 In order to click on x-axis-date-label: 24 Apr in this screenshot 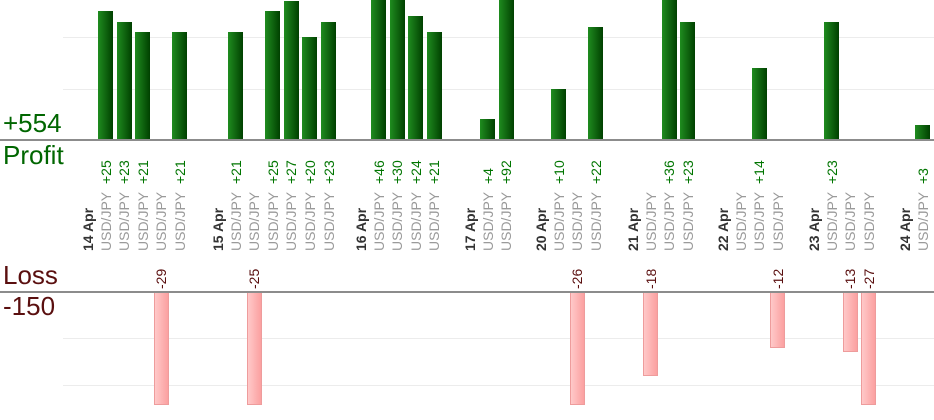, I will do `click(905, 229)`.